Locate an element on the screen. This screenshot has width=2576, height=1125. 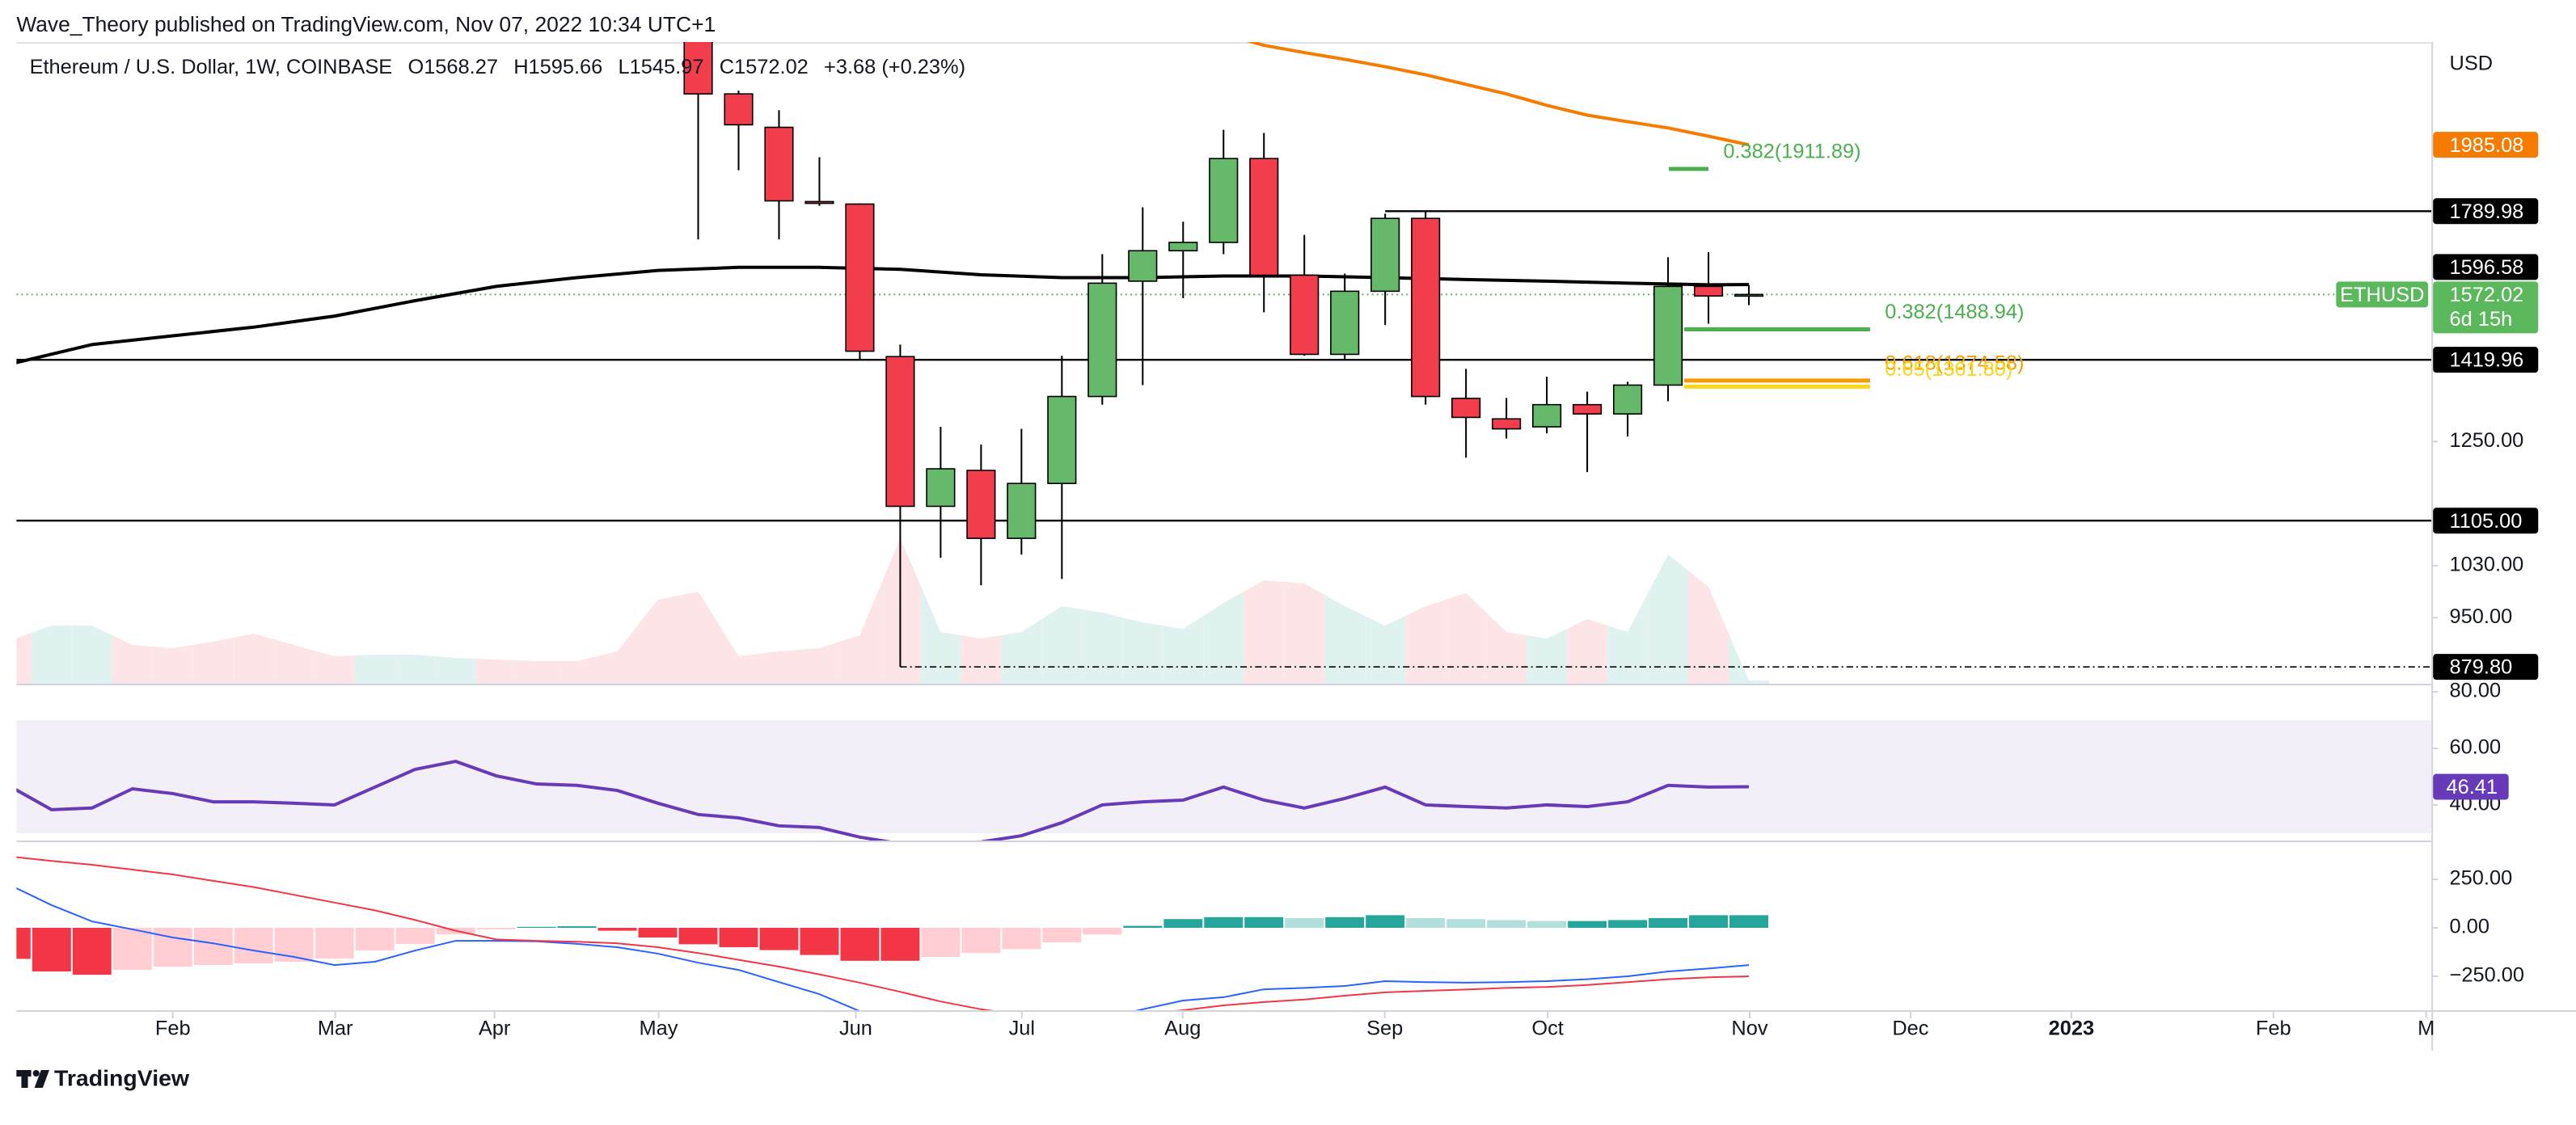
fib-label: 0.382(1488.94) is located at coordinates (1954, 312).